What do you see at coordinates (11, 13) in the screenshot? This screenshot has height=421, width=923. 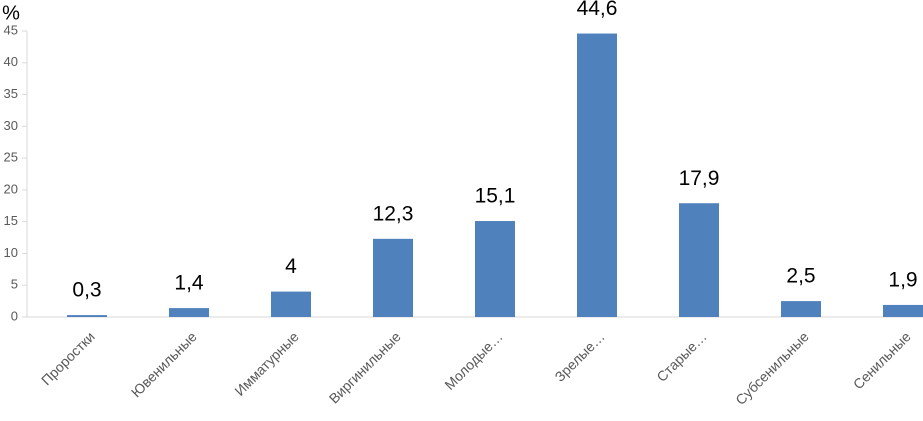 I see `y-axis-label: %` at bounding box center [11, 13].